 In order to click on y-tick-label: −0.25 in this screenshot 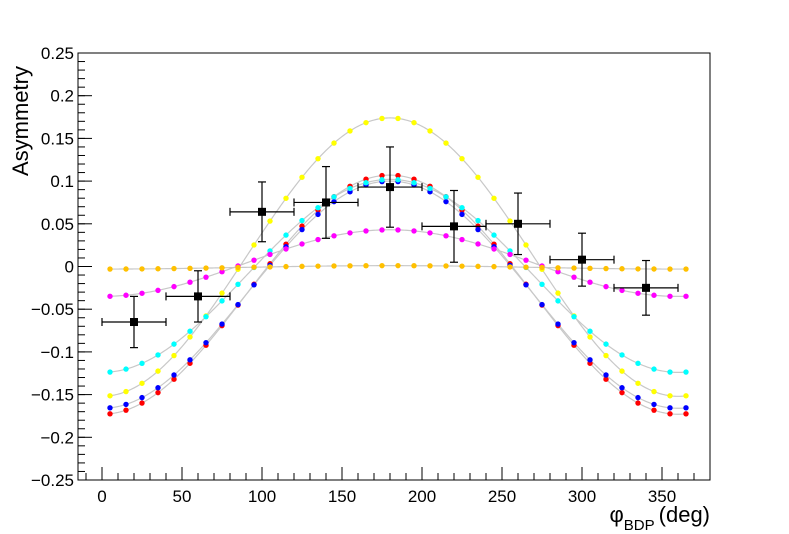, I will do `click(52, 480)`.